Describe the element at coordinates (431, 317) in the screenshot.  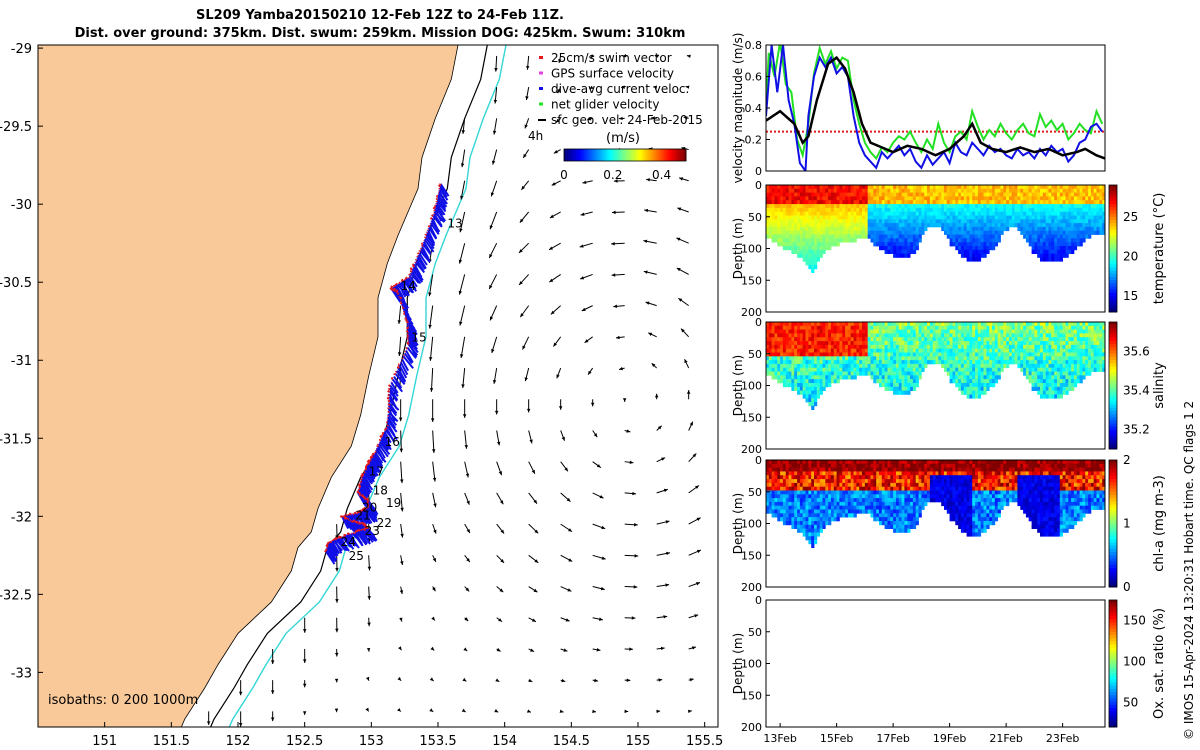
I see `geo-arrow` at that location.